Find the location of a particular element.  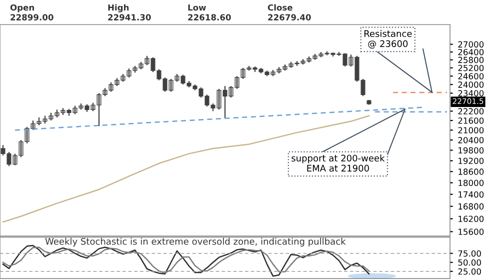

y-tick-label: 24000 is located at coordinates (471, 85).